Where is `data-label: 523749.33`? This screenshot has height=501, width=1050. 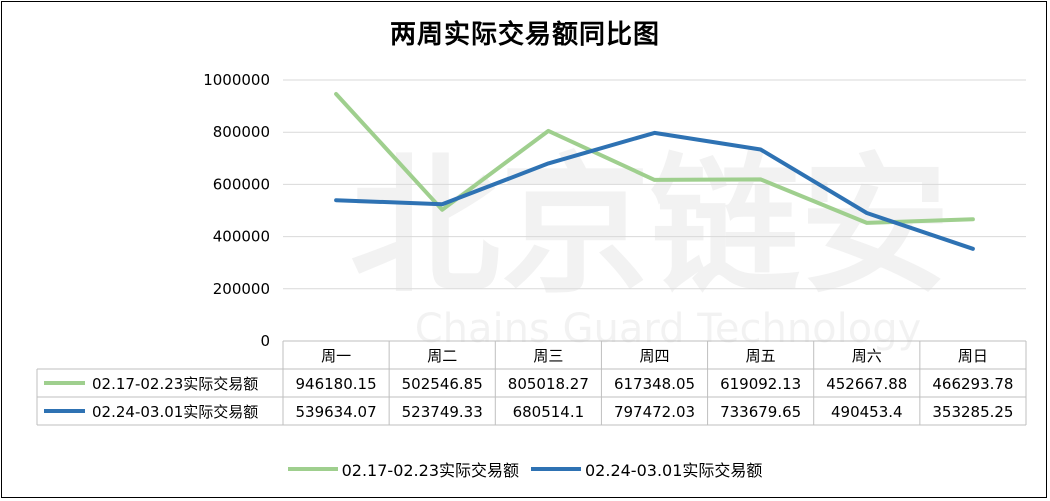 data-label: 523749.33 is located at coordinates (442, 412).